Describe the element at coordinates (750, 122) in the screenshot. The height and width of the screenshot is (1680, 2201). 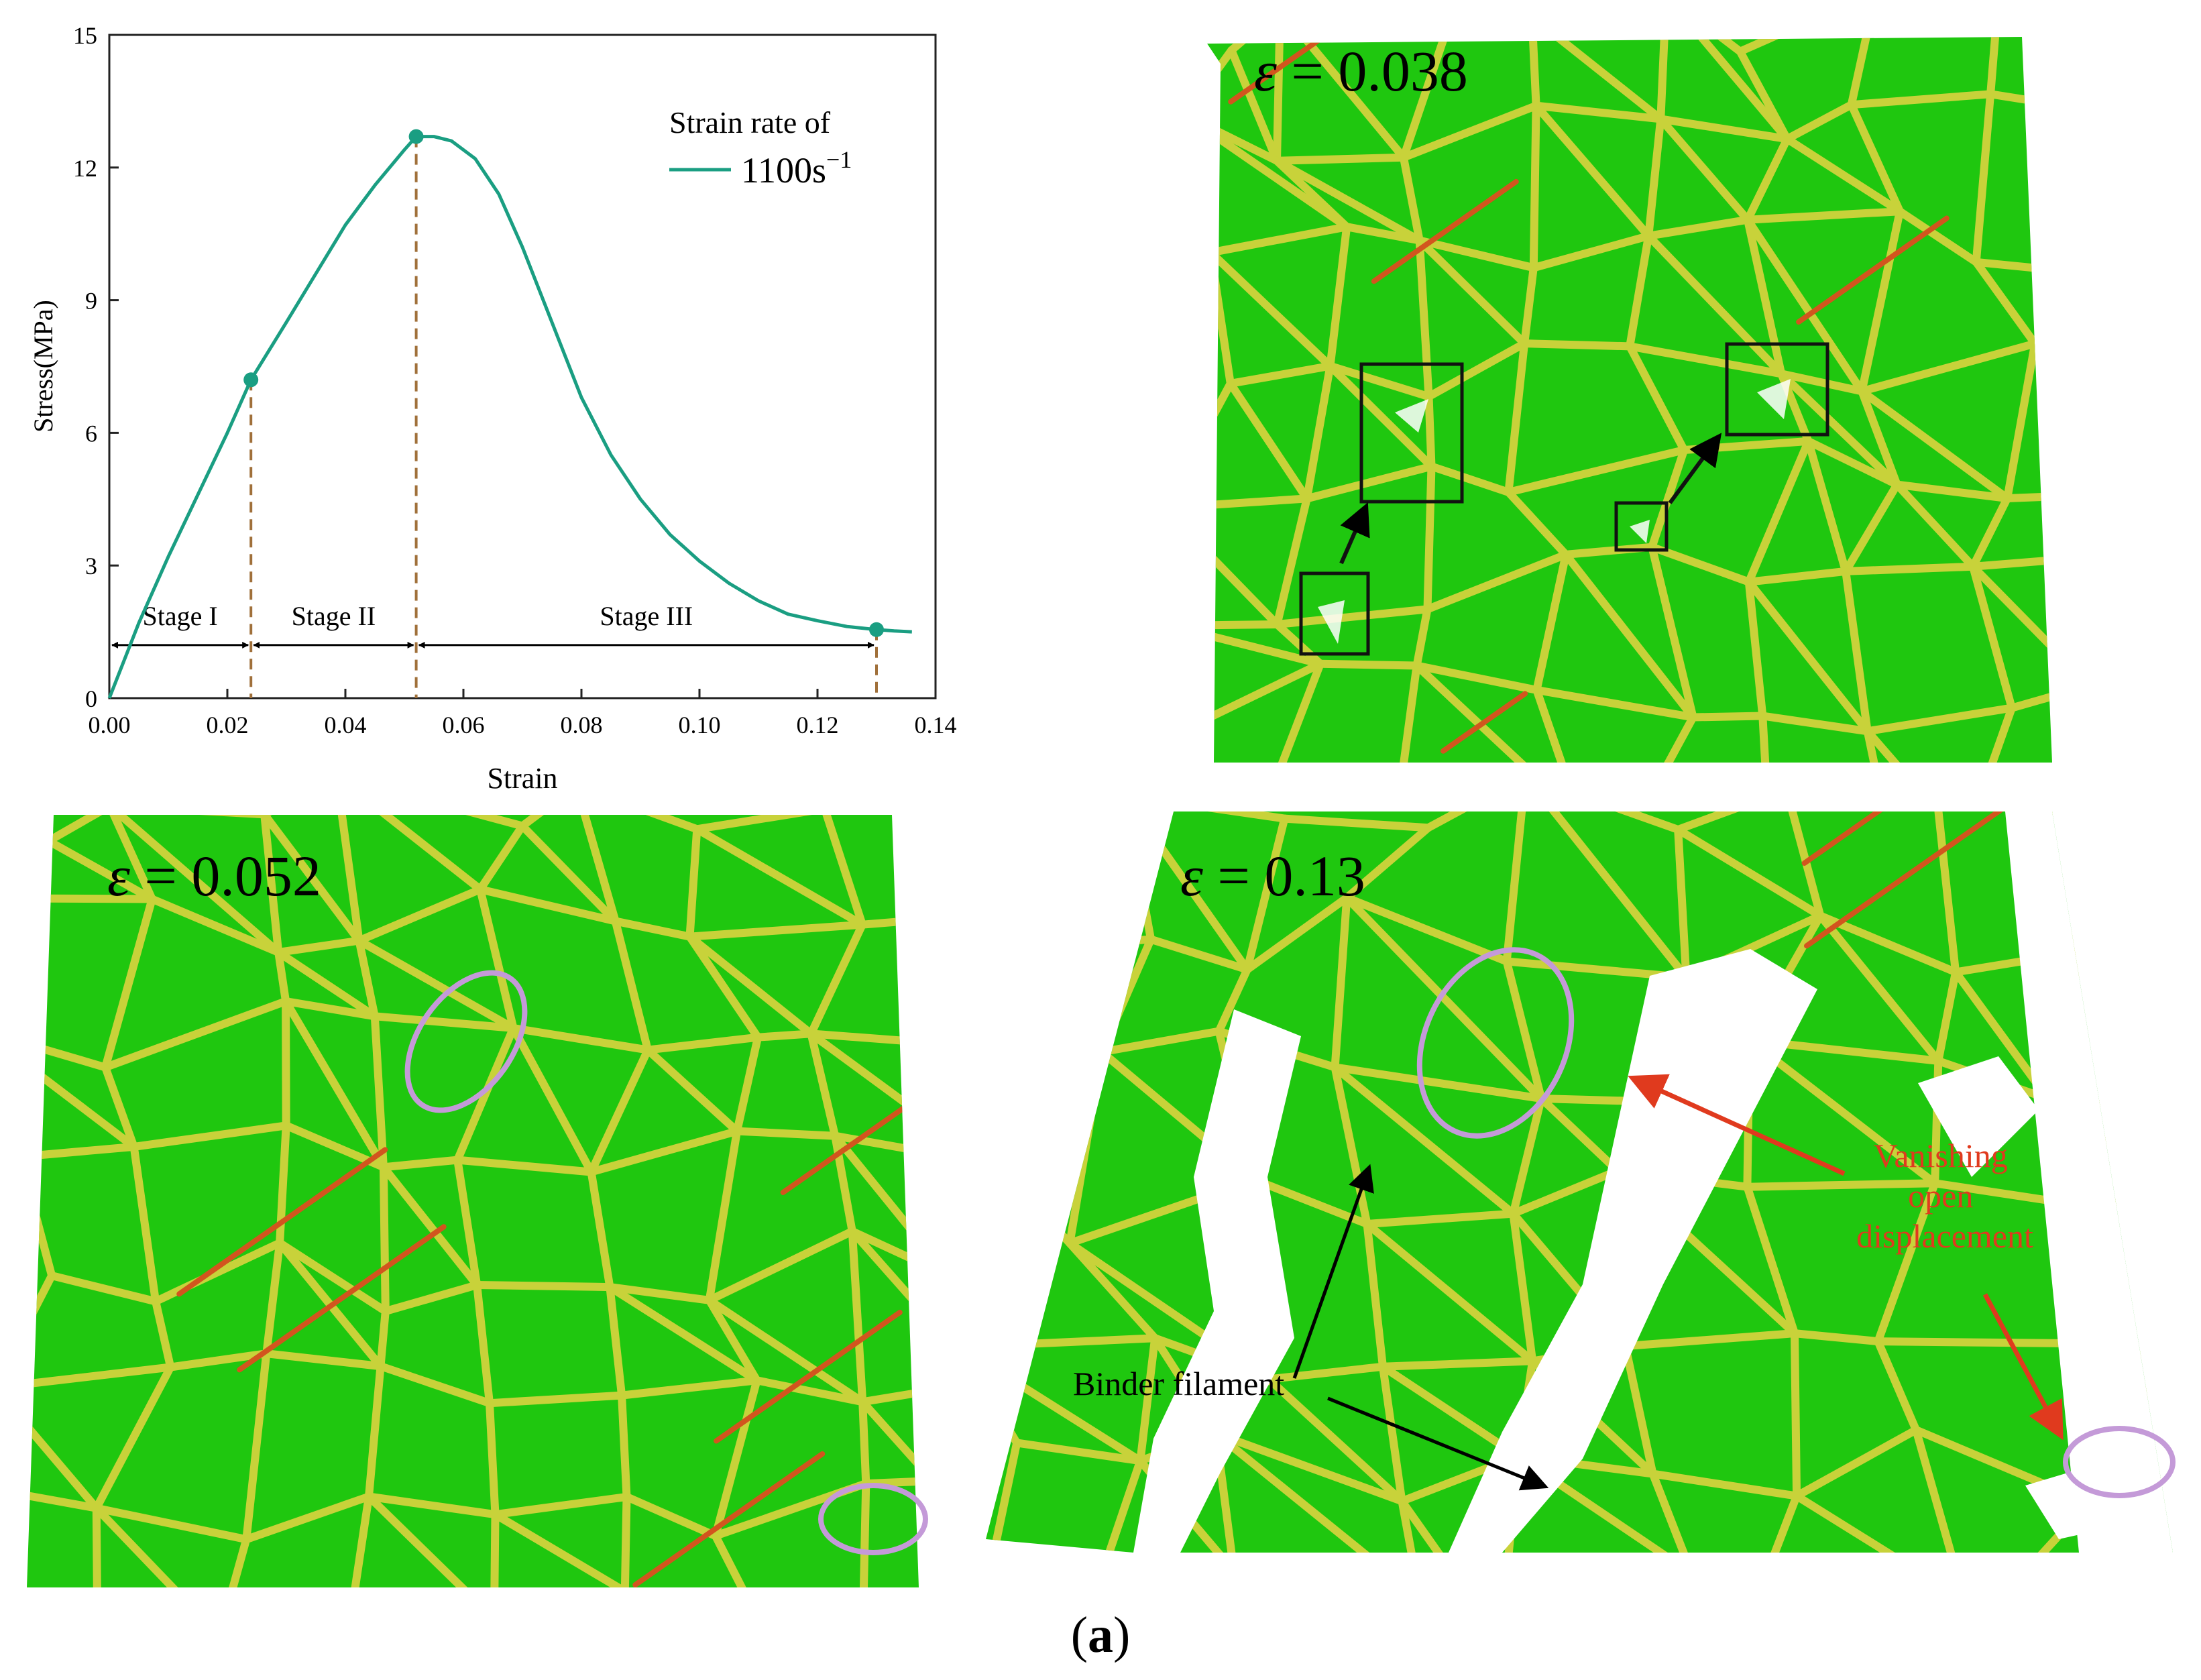
I see `legend-title: Strain rate of` at that location.